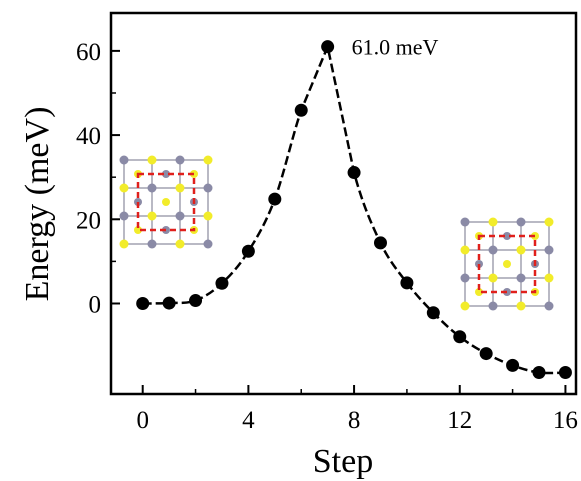 The image size is (581, 481). What do you see at coordinates (98, 178) in the screenshot?
I see `y-axis-ticks: 0 20 40 60` at bounding box center [98, 178].